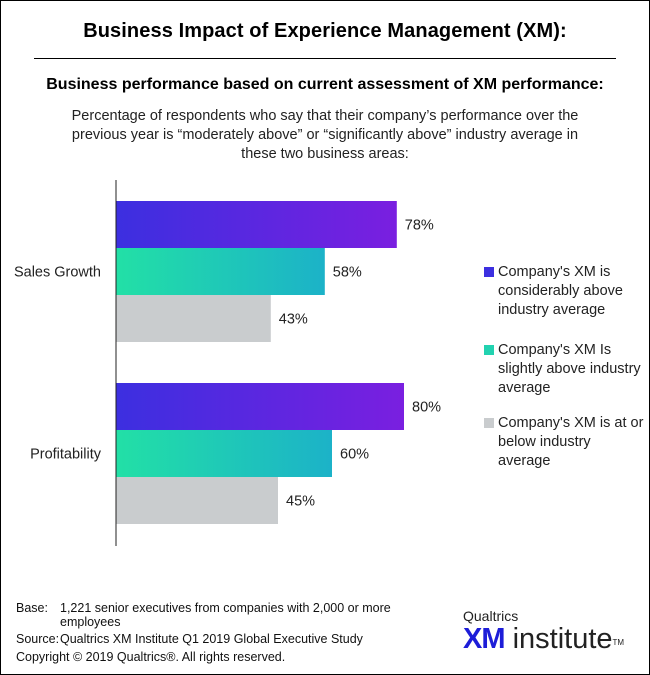 This screenshot has width=650, height=675. I want to click on title-divider, so click(325, 58).